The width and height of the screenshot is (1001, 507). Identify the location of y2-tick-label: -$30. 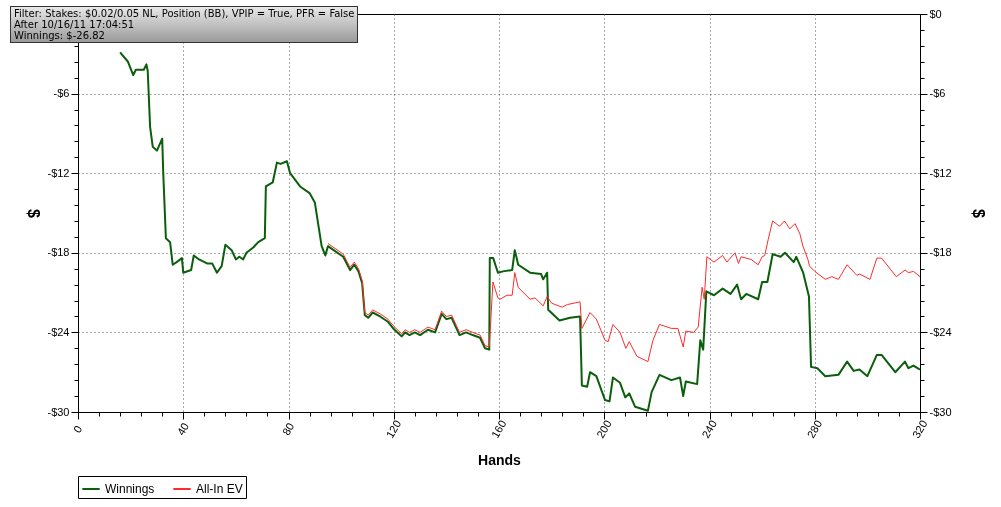
(940, 411).